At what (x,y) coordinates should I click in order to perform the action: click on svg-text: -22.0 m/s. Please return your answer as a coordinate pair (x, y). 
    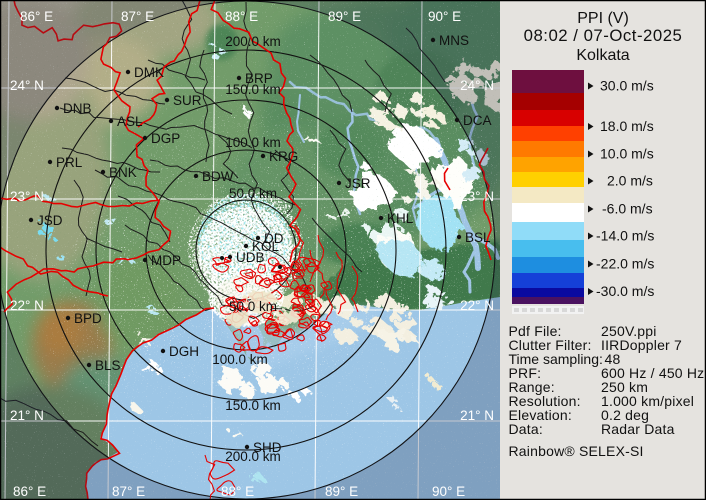
    Looking at the image, I should click on (625, 264).